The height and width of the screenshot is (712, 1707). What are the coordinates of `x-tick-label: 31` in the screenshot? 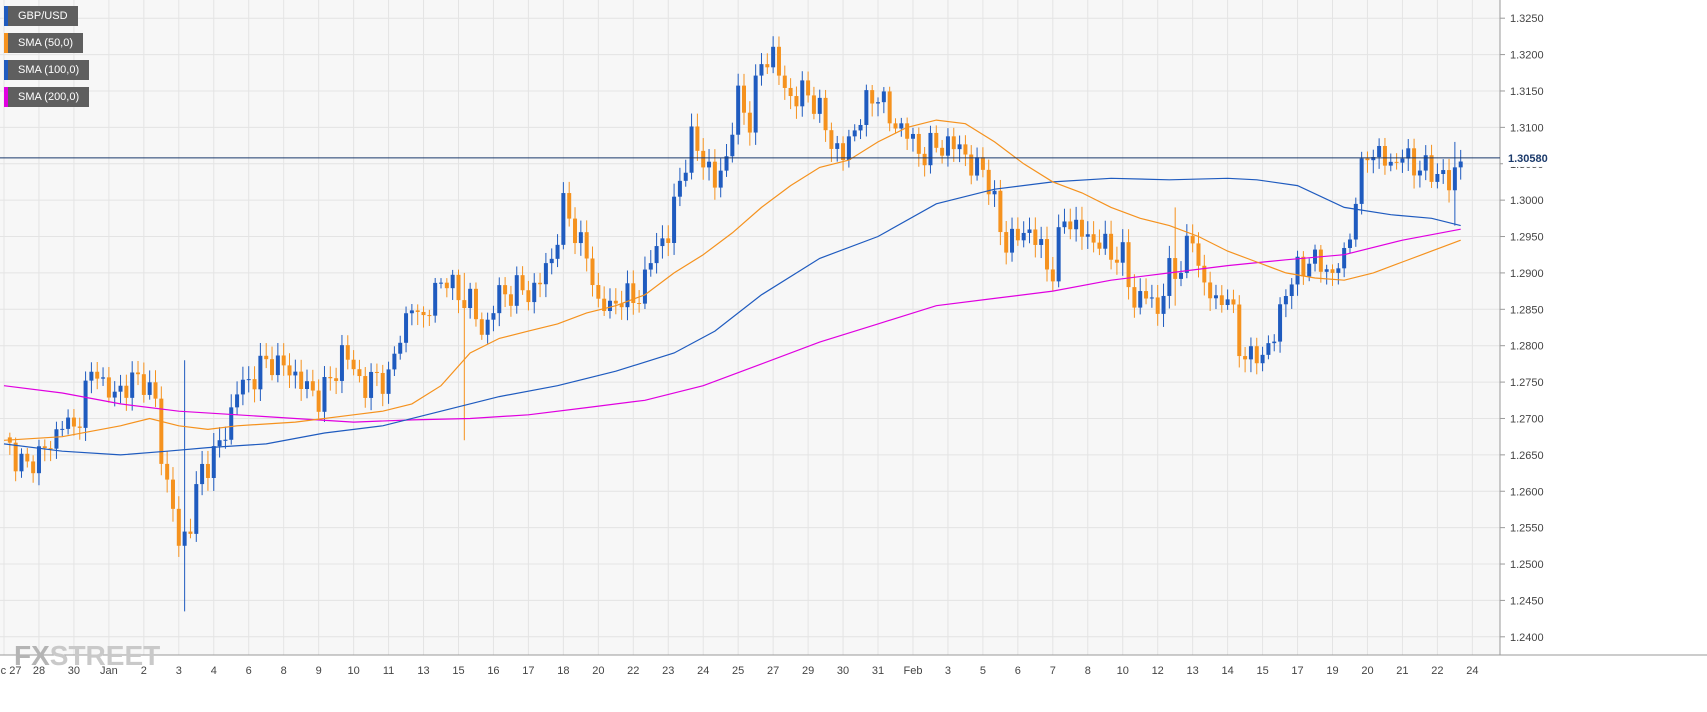 It's located at (878, 671).